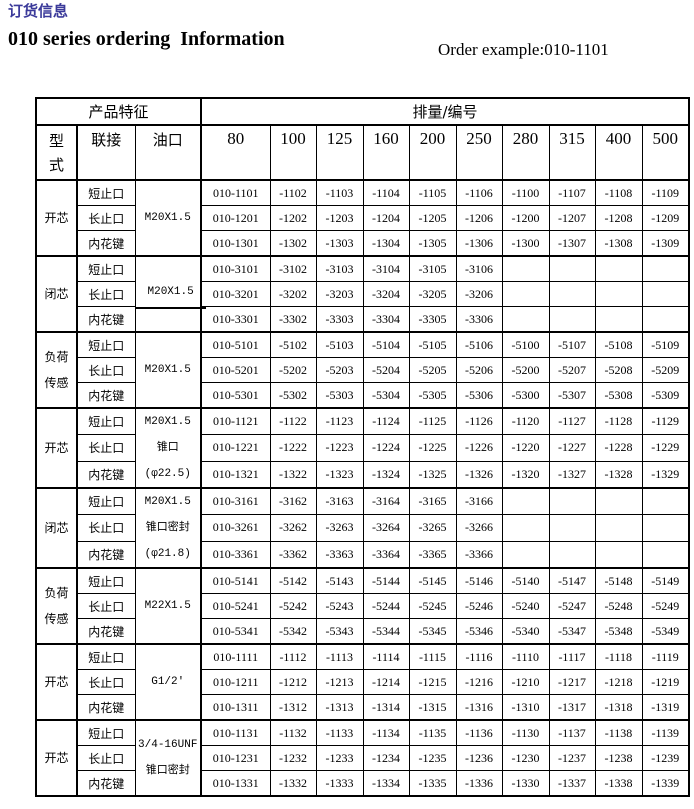  I want to click on order-code-cell: -3264, so click(386, 528).